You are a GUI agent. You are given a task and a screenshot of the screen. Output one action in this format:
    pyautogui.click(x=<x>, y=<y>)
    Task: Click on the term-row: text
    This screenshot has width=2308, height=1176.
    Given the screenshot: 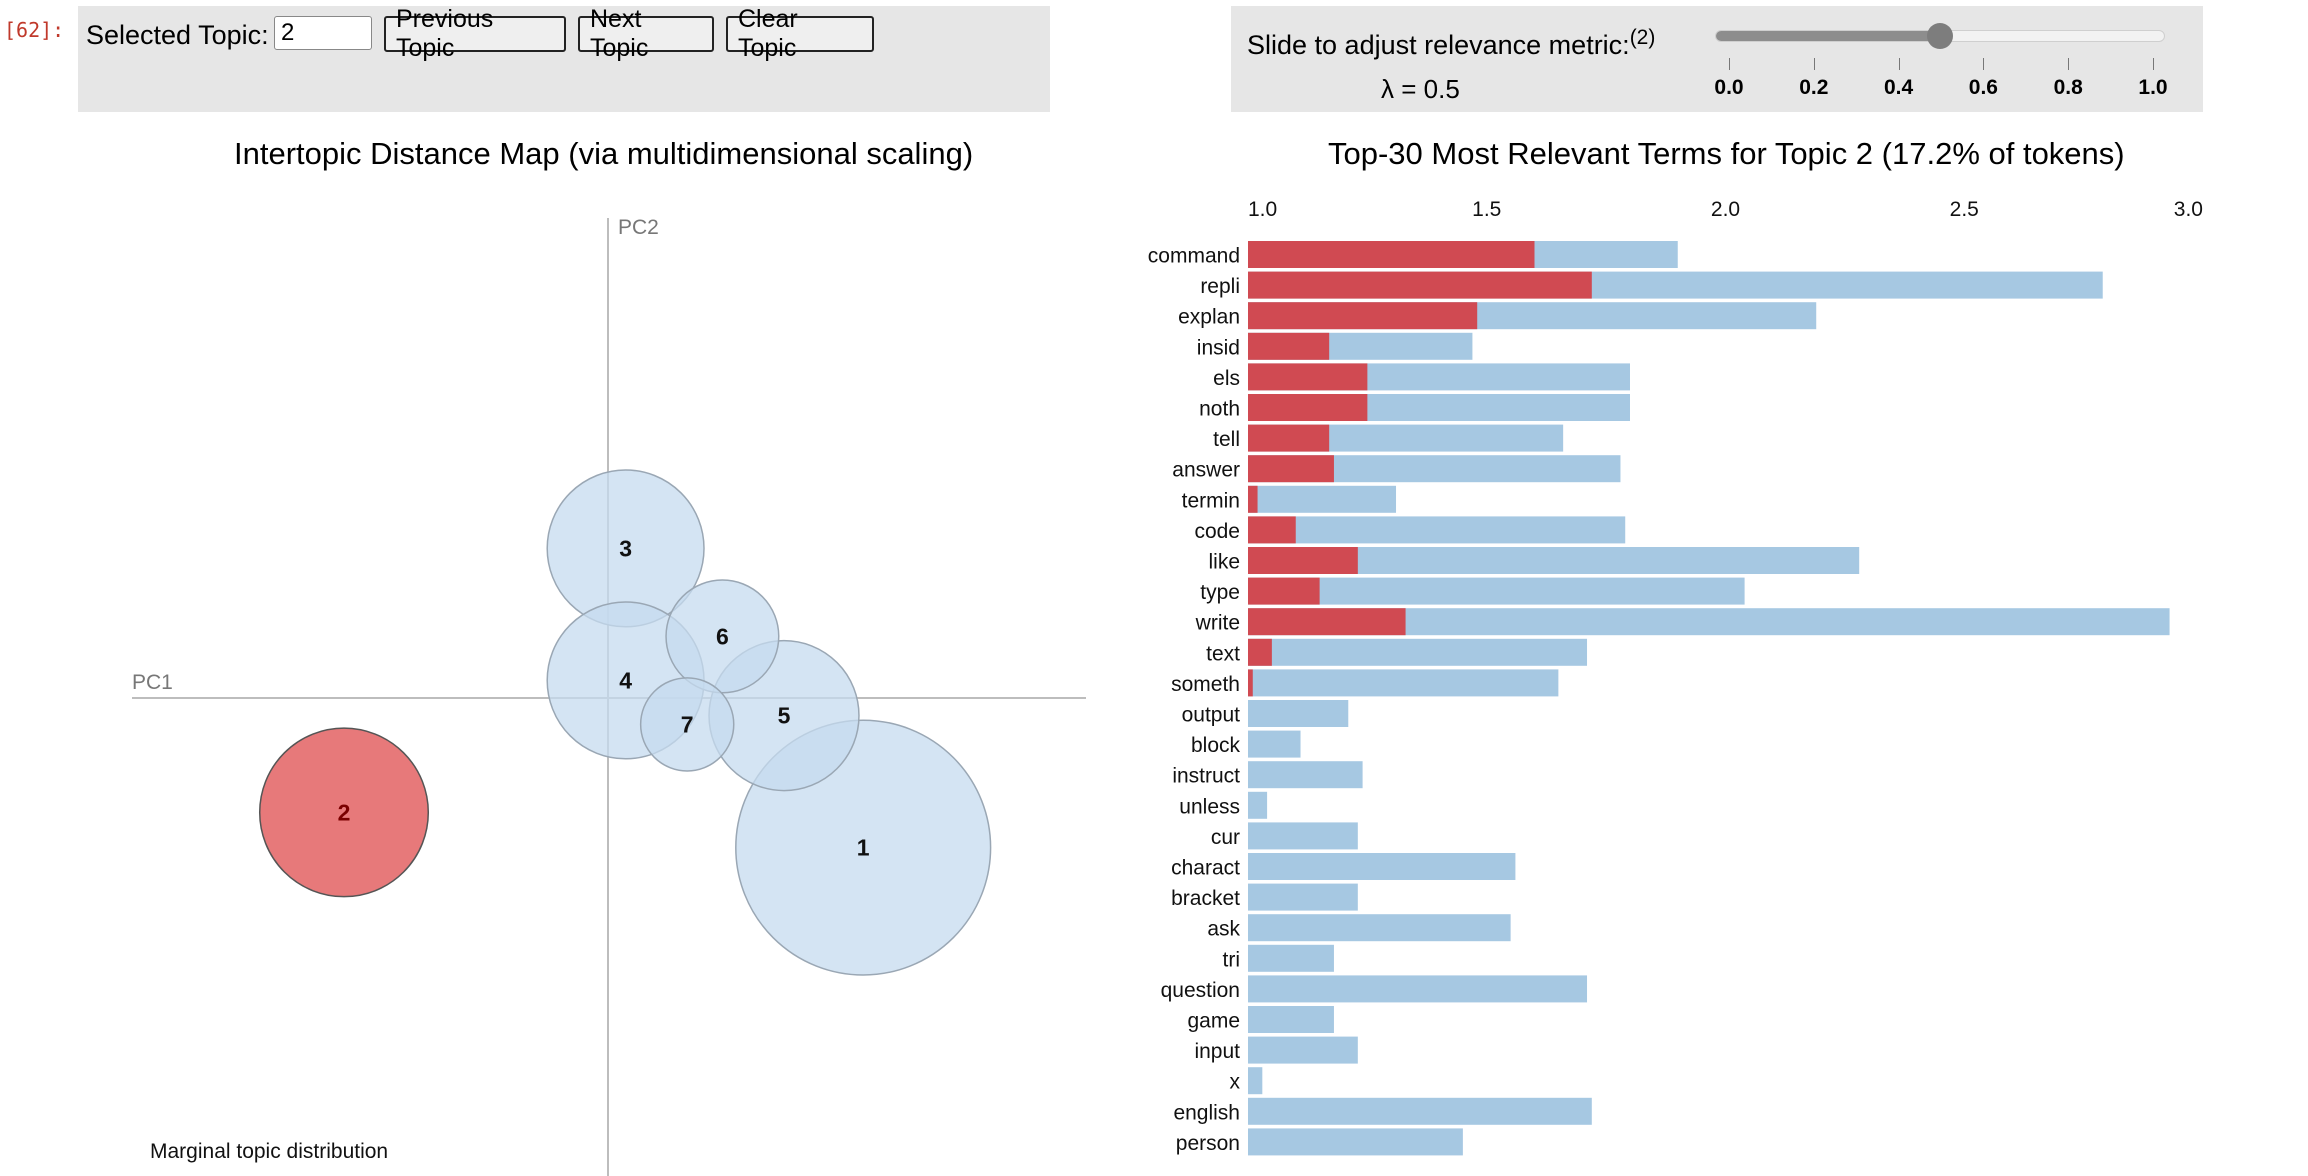 What is the action you would take?
    pyautogui.click(x=1397, y=652)
    